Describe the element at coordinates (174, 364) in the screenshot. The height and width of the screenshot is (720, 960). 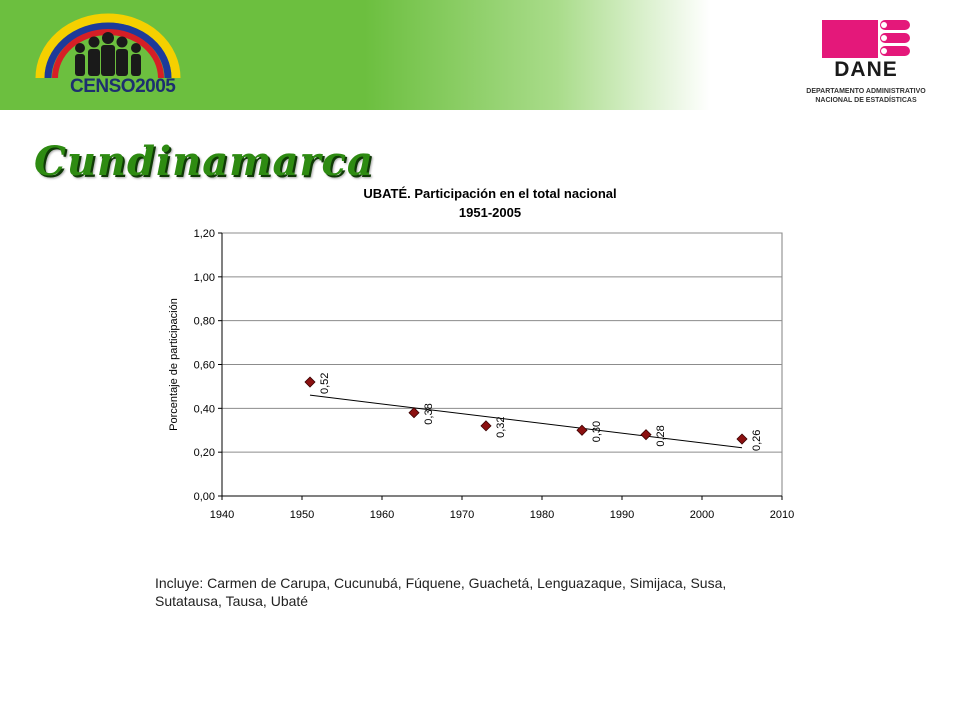
I see `y-axis-label: Porcentaje de participación` at that location.